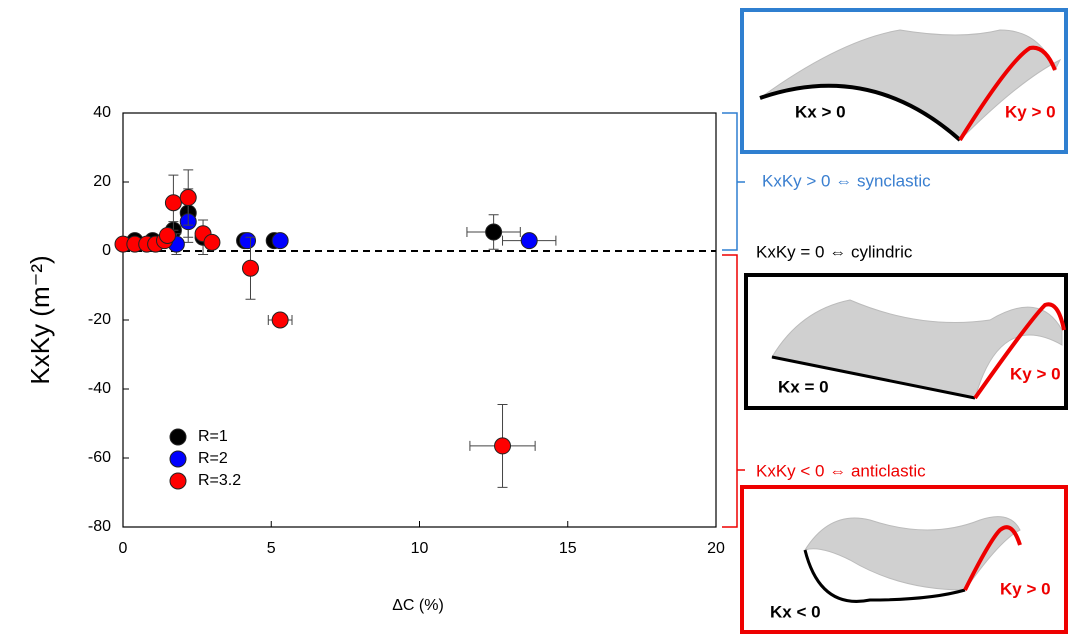 The height and width of the screenshot is (642, 1072). I want to click on anticlastic-diagram: Kx < 0 Ky > 0, so click(904, 559).